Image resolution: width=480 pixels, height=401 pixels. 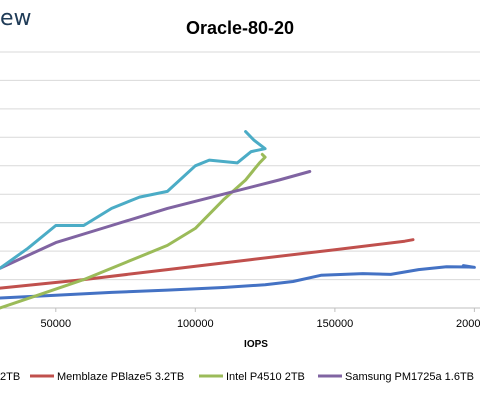 What do you see at coordinates (265, 377) in the screenshot?
I see `legend-label: Intel P4510 2TB` at bounding box center [265, 377].